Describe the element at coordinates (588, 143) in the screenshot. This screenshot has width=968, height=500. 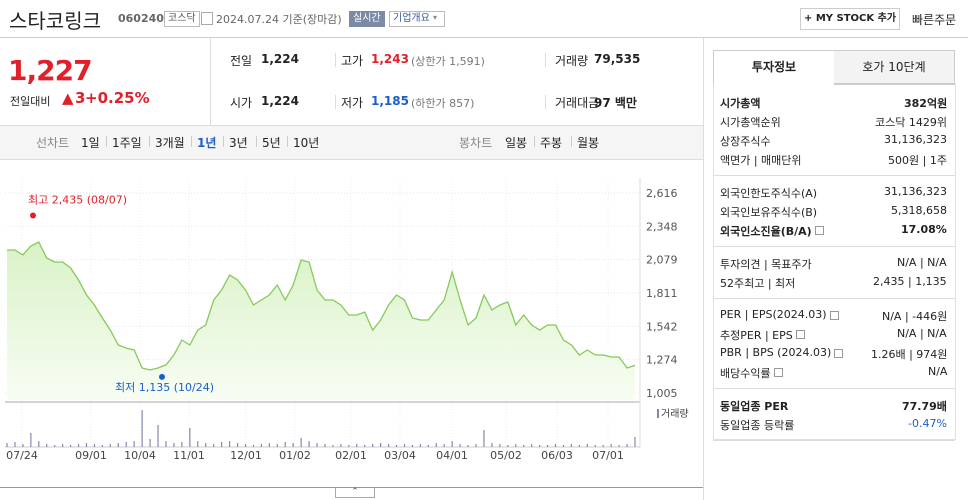
I see `candle-tab: 월봉` at that location.